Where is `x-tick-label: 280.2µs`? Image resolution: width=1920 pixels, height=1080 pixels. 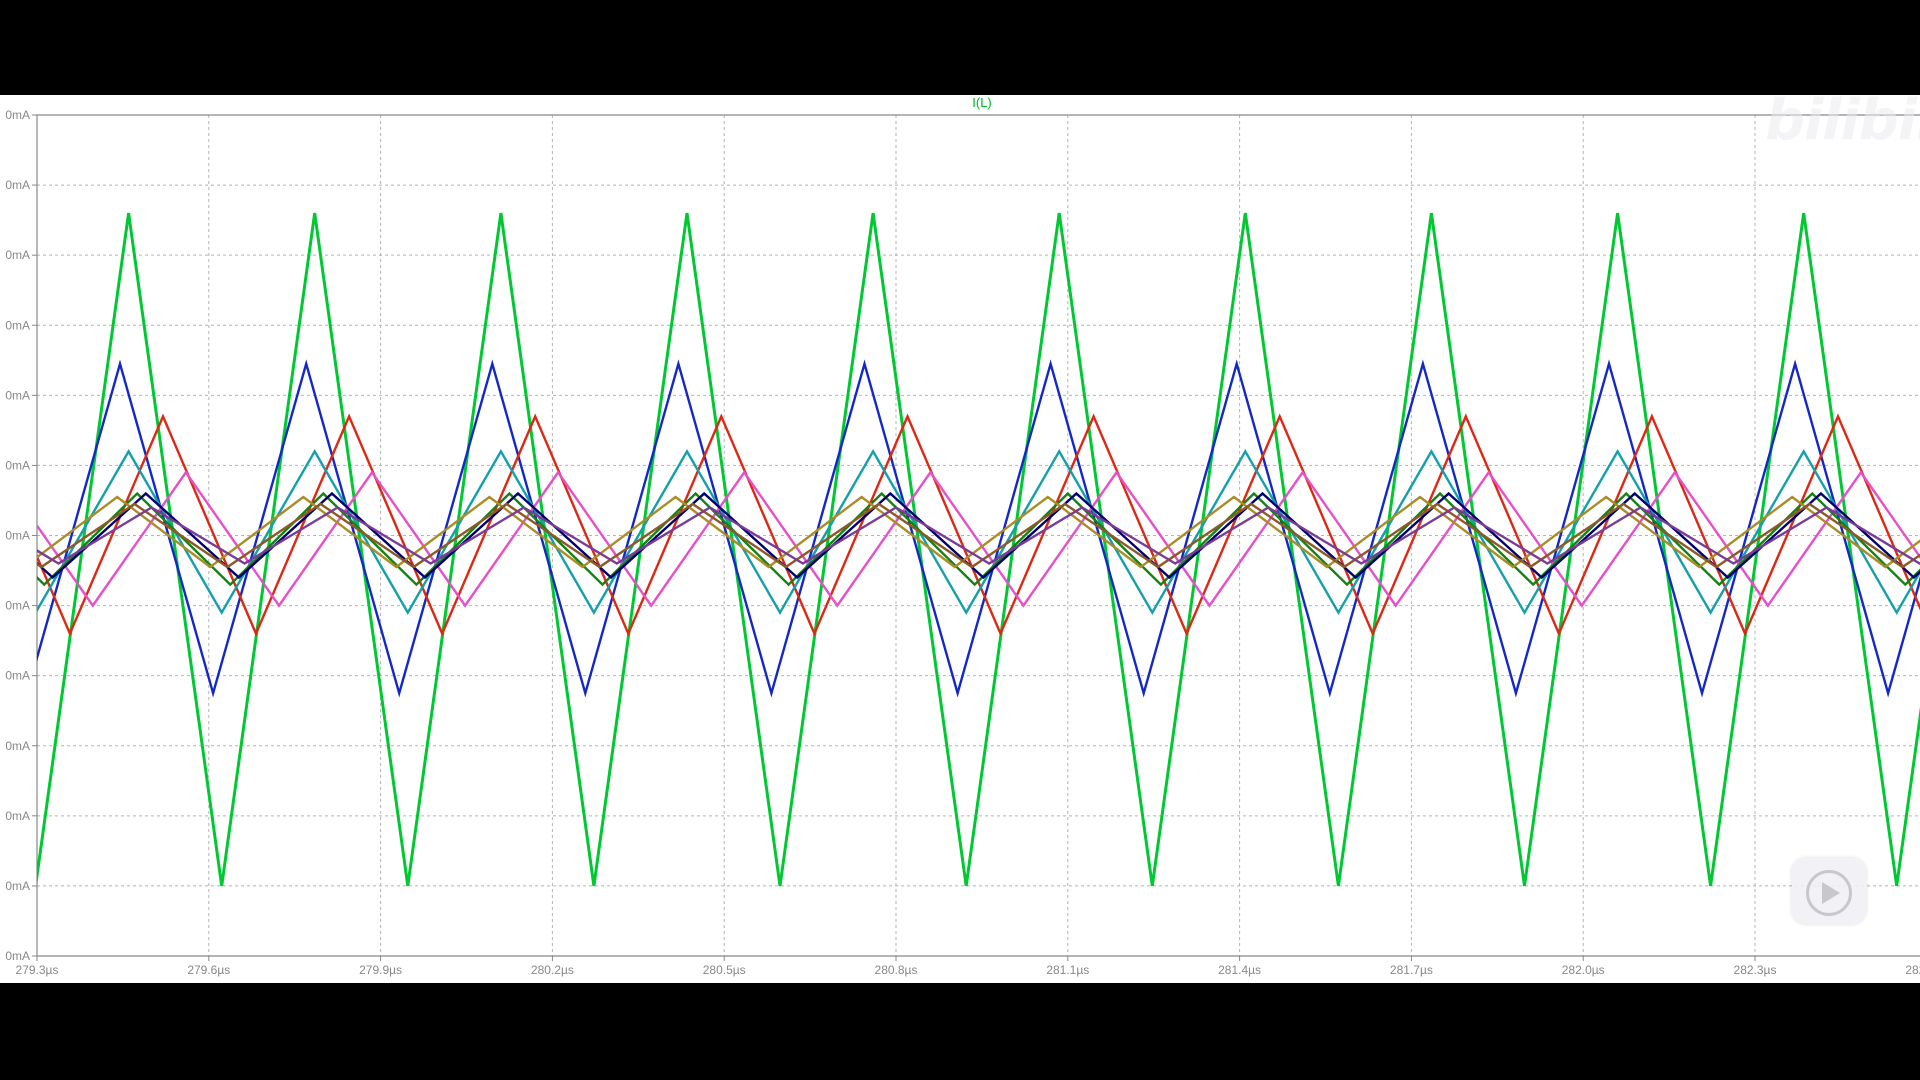 x-tick-label: 280.2µs is located at coordinates (552, 970).